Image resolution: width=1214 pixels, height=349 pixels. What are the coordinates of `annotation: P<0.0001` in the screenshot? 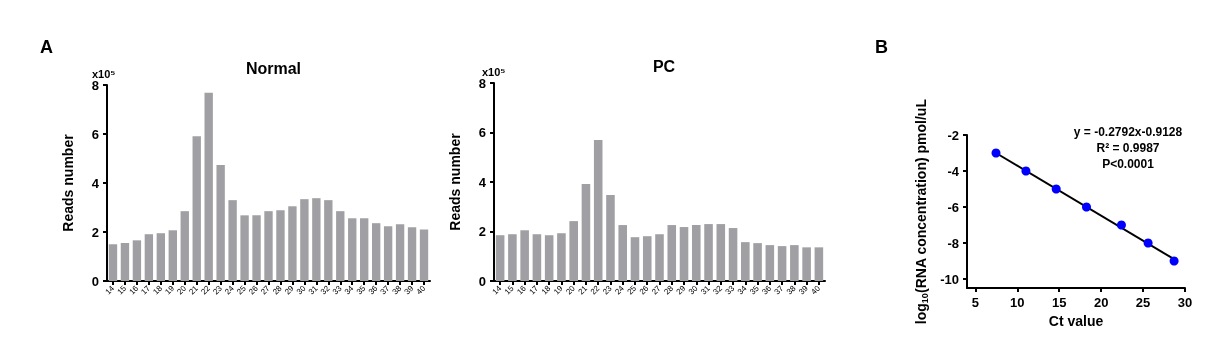 It's located at (1128, 164).